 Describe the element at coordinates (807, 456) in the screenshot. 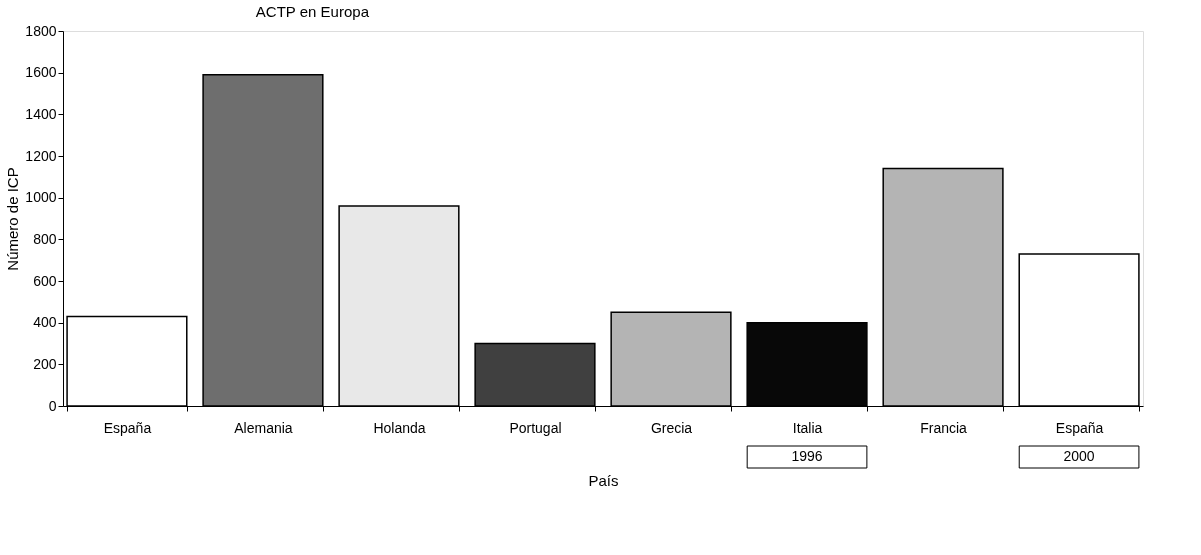

I see `text: 1996` at that location.